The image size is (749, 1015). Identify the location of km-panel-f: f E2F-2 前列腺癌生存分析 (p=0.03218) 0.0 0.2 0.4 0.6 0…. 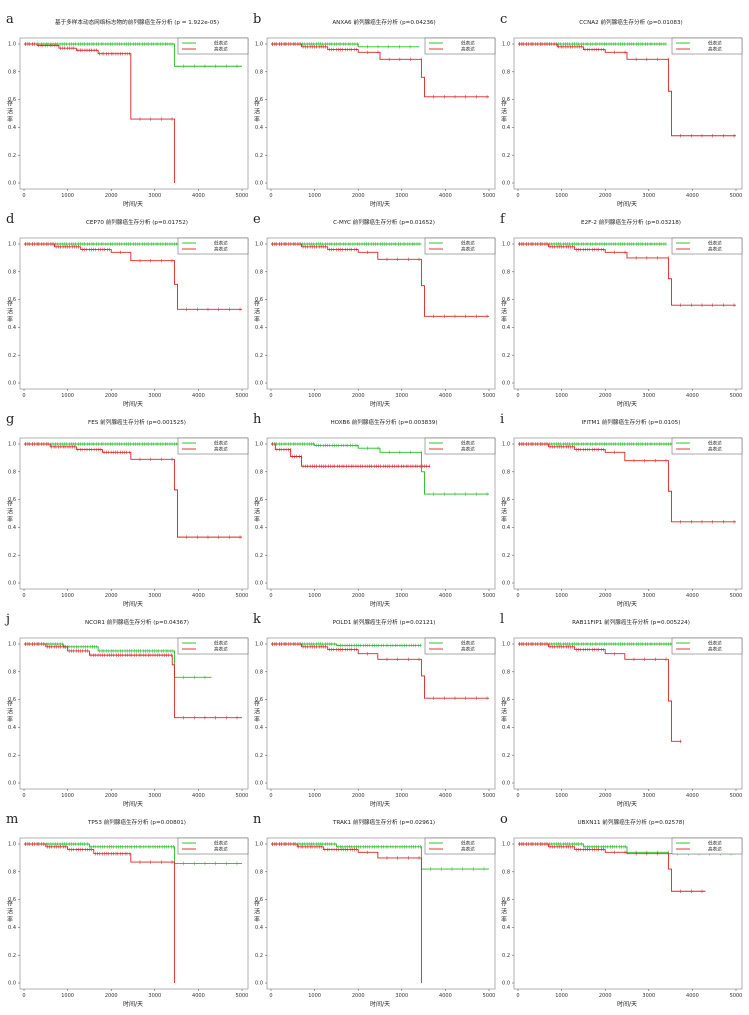
(621, 310).